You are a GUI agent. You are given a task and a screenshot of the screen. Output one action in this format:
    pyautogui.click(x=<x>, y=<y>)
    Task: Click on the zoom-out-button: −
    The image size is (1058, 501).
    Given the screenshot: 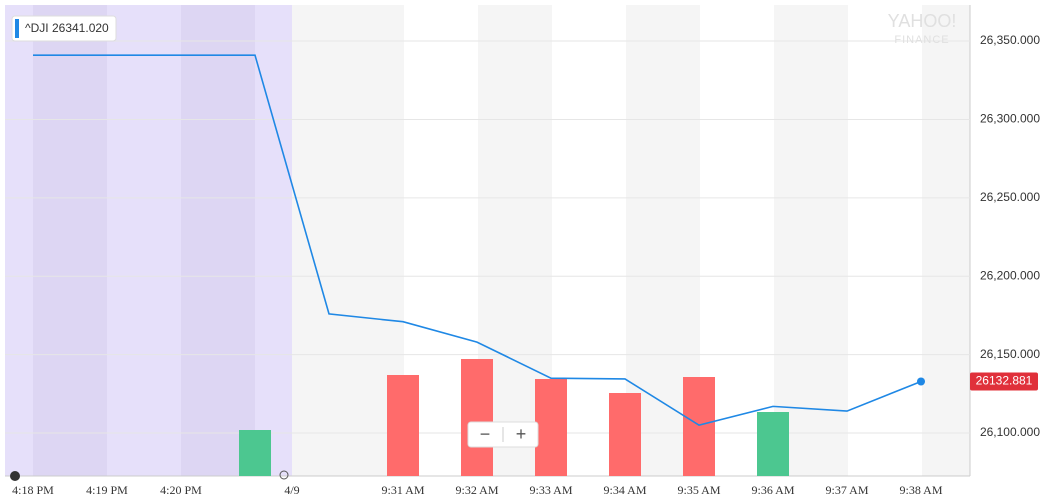 What is the action you would take?
    pyautogui.click(x=485, y=434)
    